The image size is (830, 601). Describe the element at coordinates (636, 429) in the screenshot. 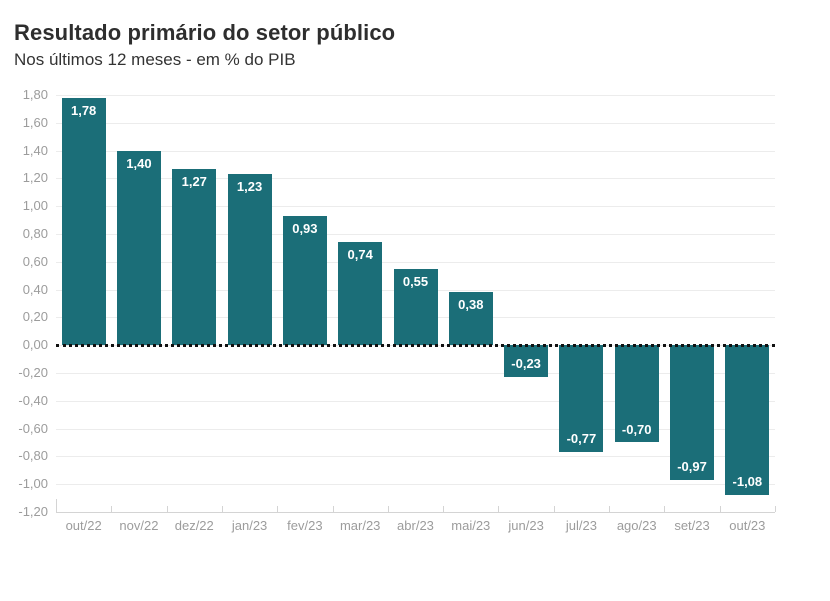

I see `bar-value-label: -0,70` at that location.